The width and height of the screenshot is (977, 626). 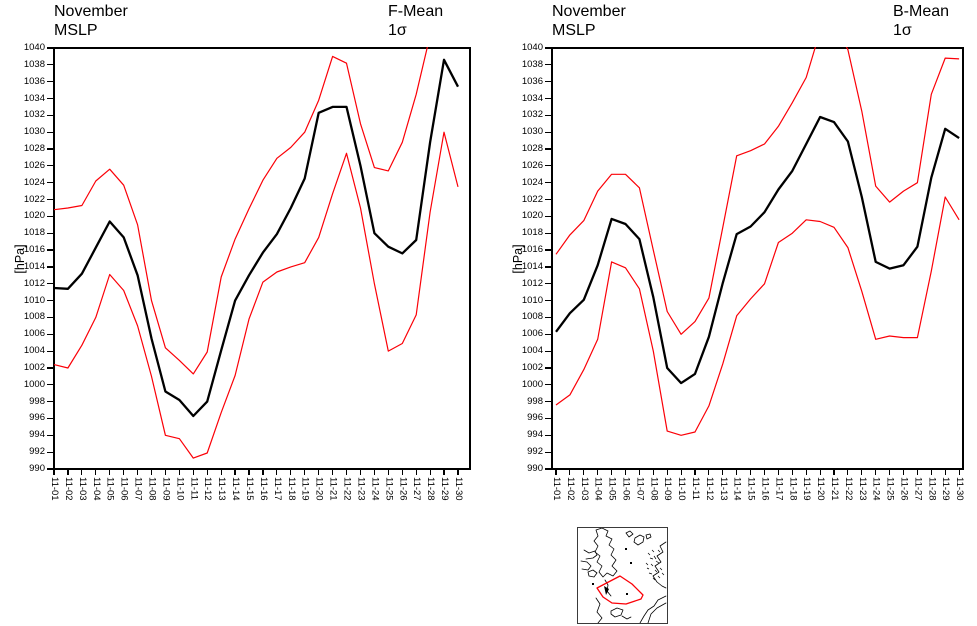 I want to click on left-chart-corner-title: November MSLP, so click(x=91, y=21).